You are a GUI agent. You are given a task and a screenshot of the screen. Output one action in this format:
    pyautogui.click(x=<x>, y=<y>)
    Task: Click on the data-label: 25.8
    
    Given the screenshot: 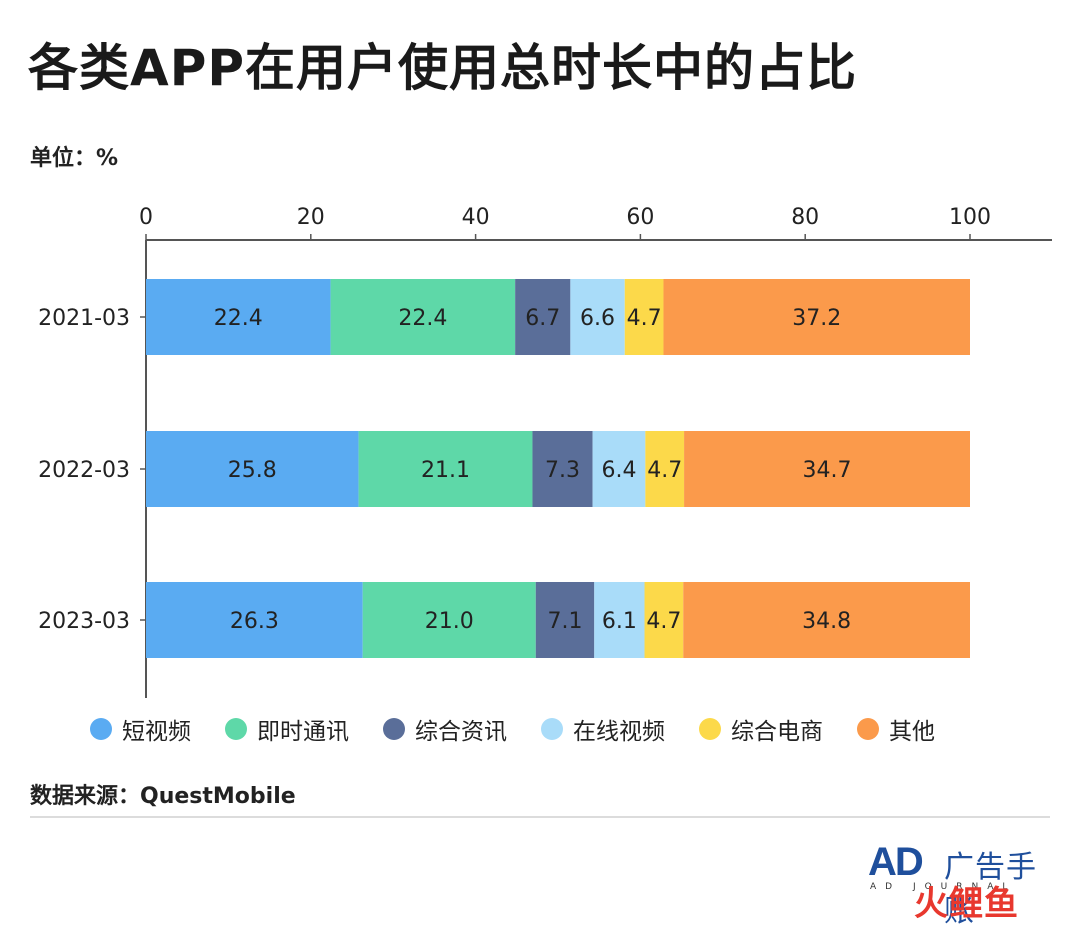 What is the action you would take?
    pyautogui.click(x=252, y=470)
    